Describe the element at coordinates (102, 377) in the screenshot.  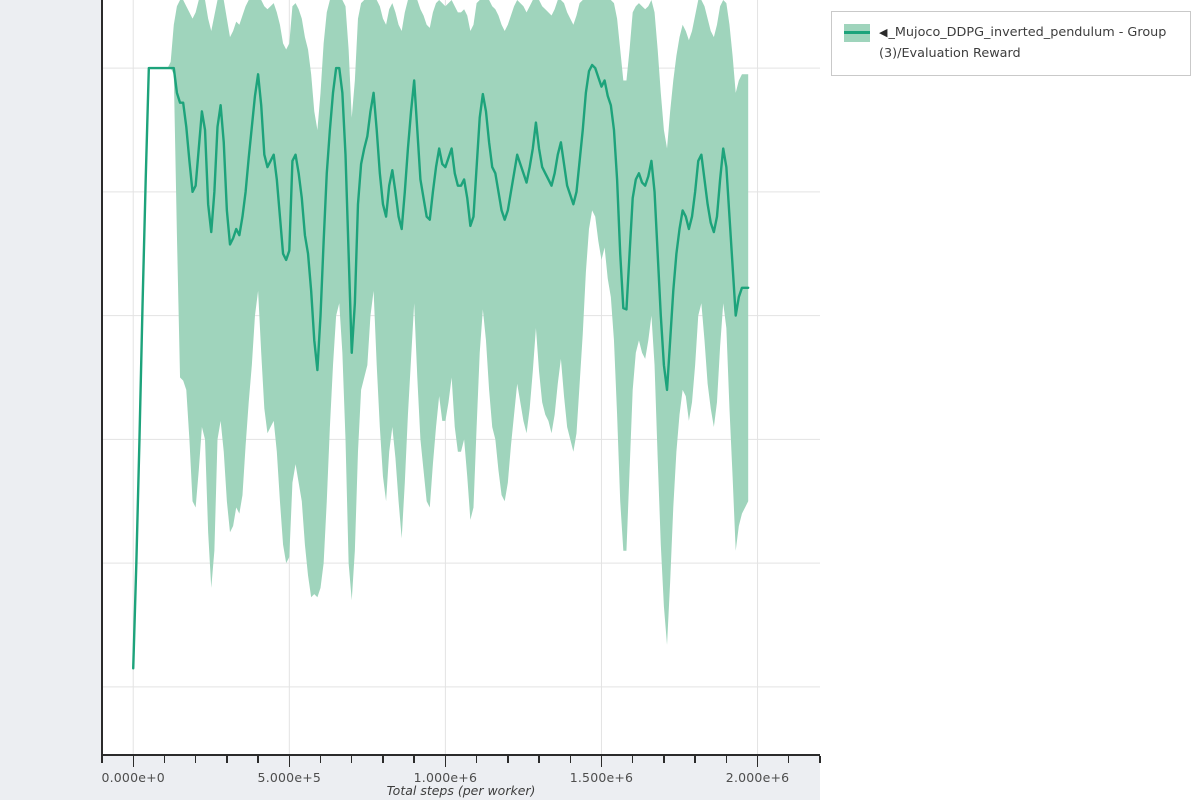
I see `y-axis-line` at that location.